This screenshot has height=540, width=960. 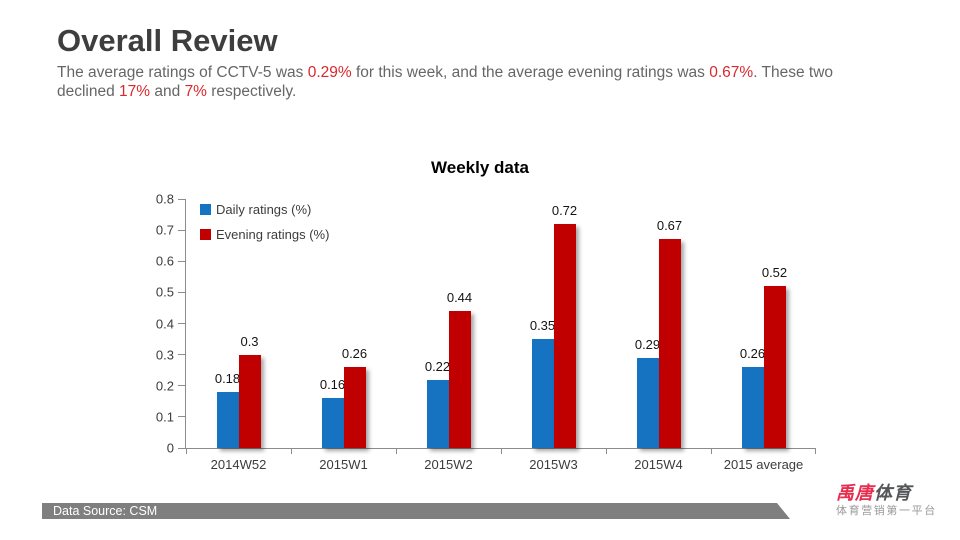 I want to click on bar-value-label: 0.35, so click(x=542, y=325).